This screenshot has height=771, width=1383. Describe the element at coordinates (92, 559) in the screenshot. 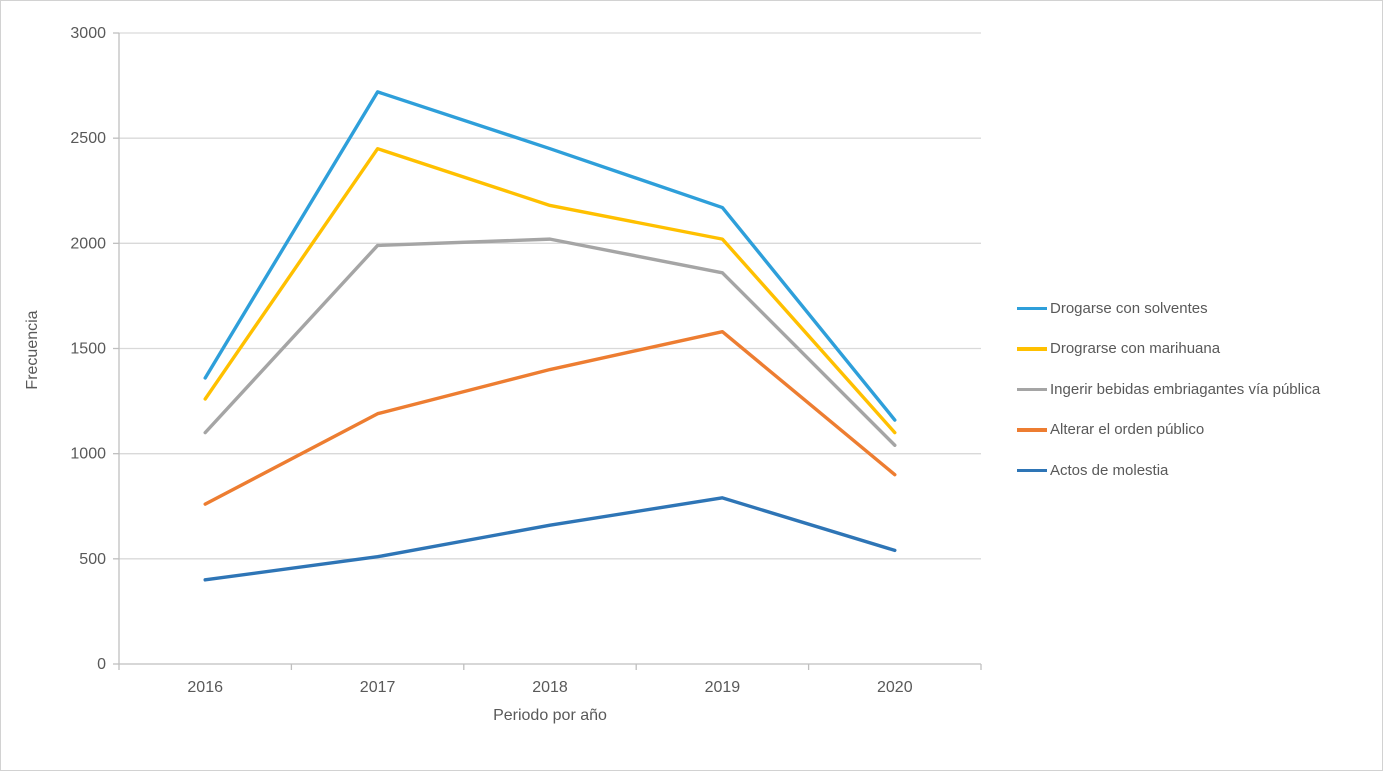

I see `y-tick-label: 500` at that location.